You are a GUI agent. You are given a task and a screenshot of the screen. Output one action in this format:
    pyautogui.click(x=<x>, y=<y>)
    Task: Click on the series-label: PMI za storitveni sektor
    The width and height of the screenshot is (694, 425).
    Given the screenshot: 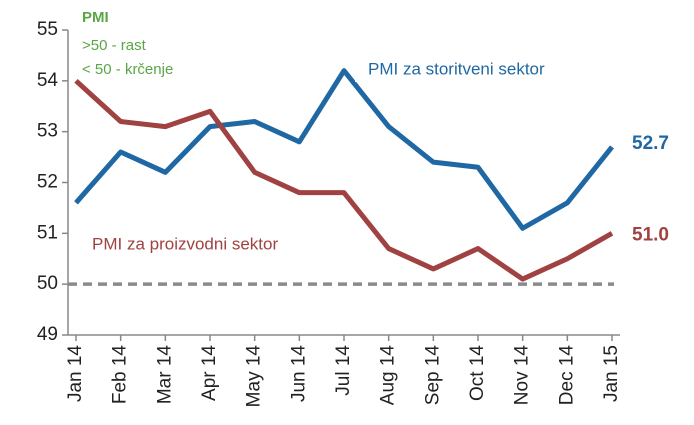 What is the action you would take?
    pyautogui.click(x=456, y=68)
    